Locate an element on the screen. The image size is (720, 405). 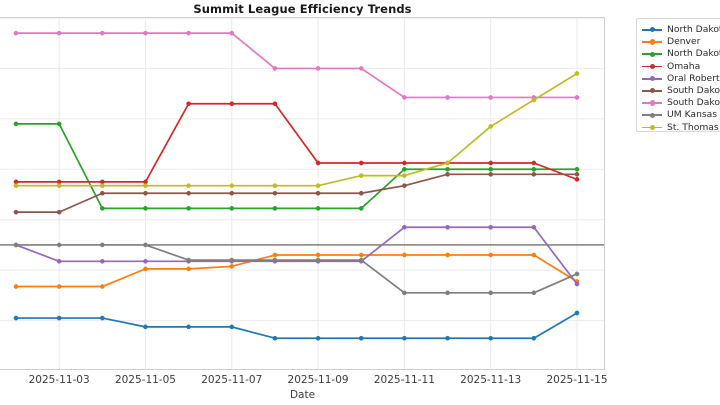
legend-label: Omaha is located at coordinates (684, 66).